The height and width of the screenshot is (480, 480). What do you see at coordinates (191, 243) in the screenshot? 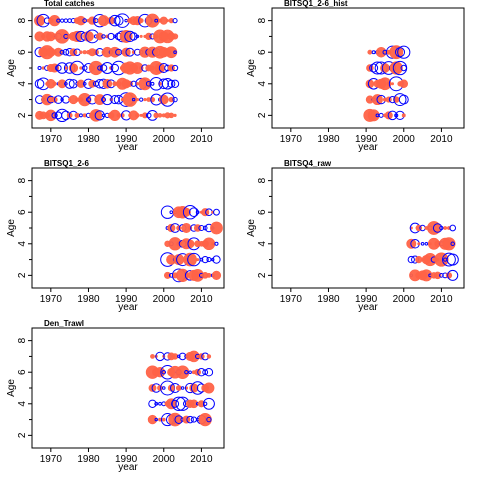
I see `bubbles` at bounding box center [191, 243].